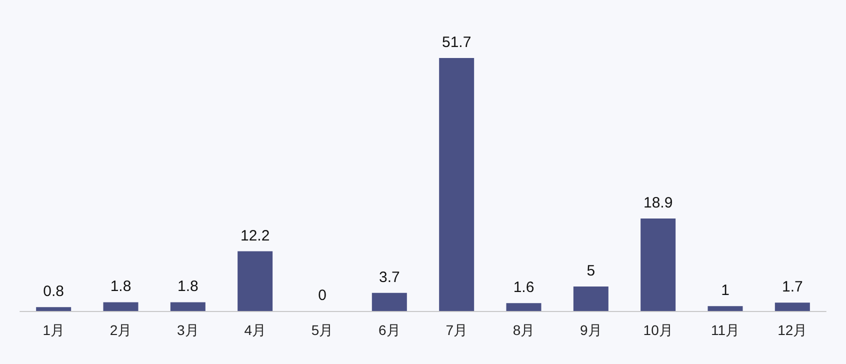  I want to click on x-tick-label: 12月, so click(793, 330).